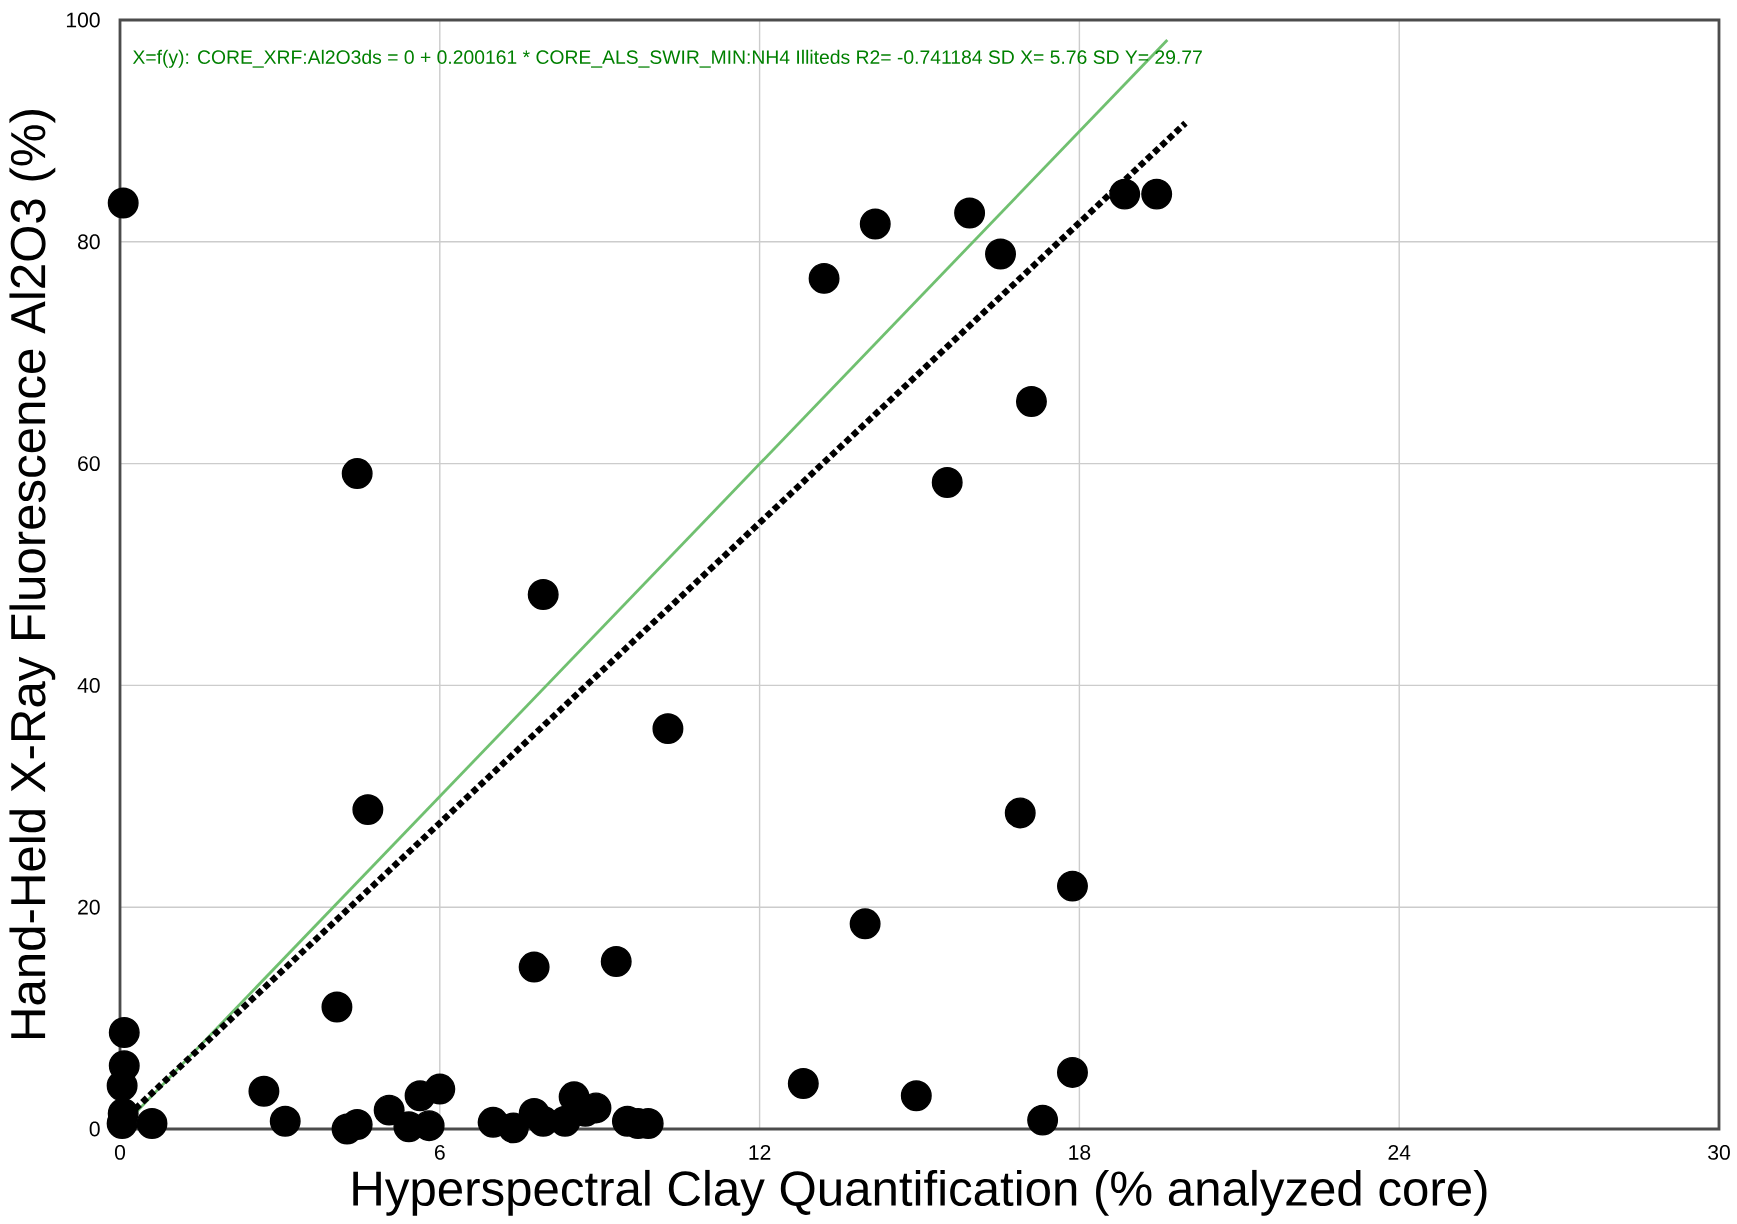  I want to click on y-tick-label: 60, so click(89, 464).